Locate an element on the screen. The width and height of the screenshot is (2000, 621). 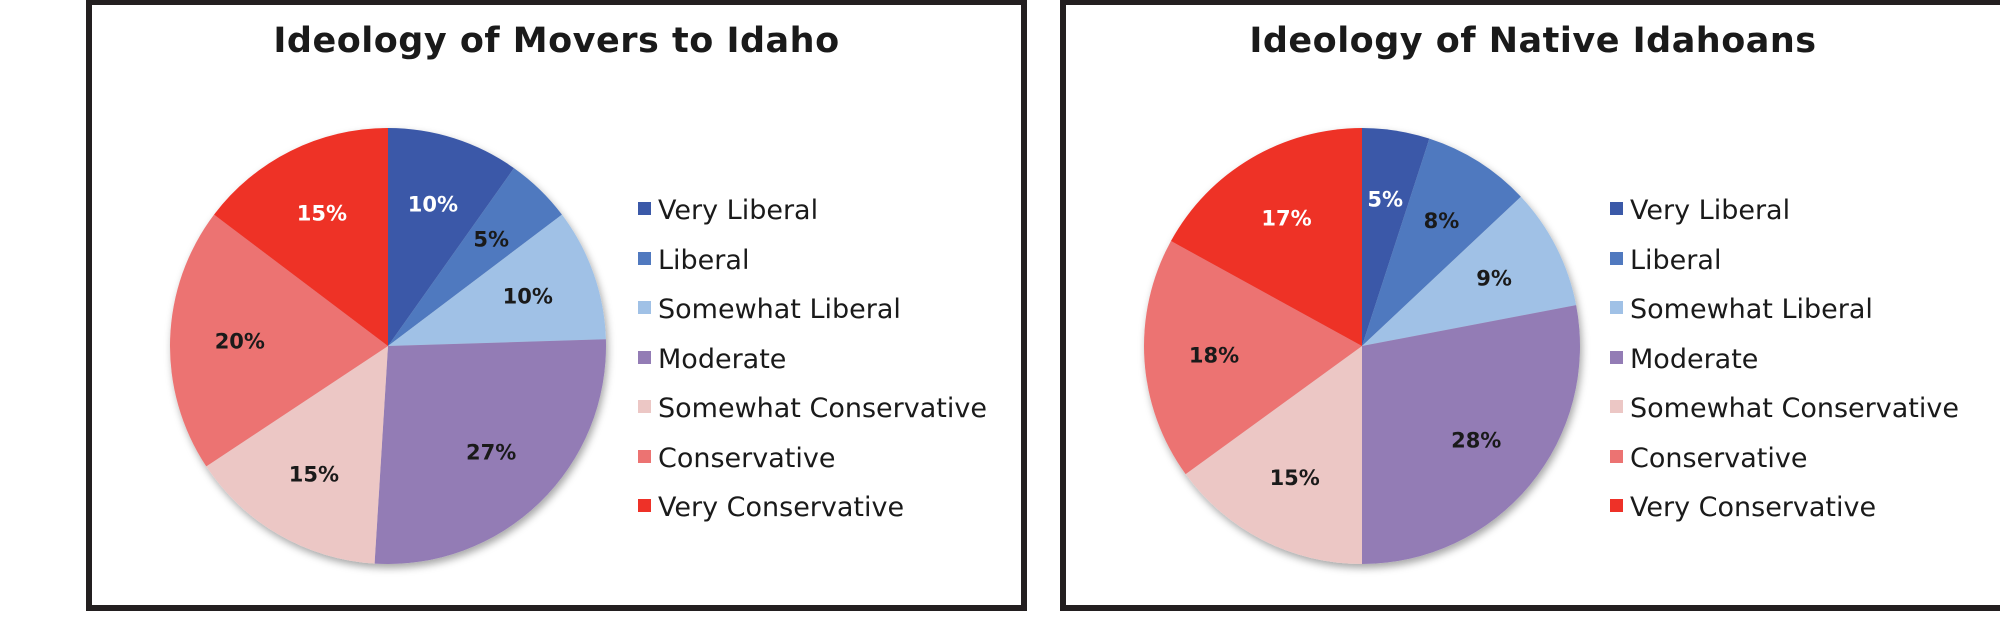
slice-label-moderate: 28% is located at coordinates (1476, 440).